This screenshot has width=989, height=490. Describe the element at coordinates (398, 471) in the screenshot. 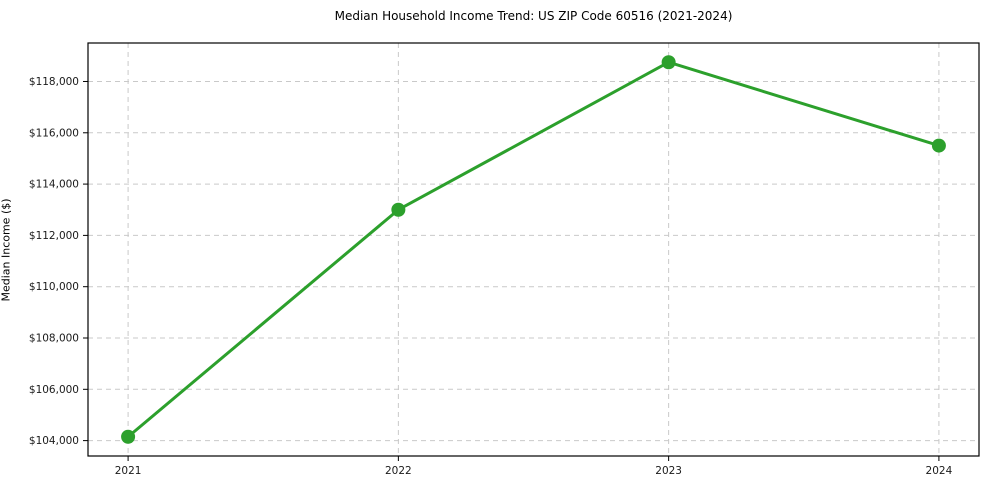

I see `x-tick-label: 2022` at that location.